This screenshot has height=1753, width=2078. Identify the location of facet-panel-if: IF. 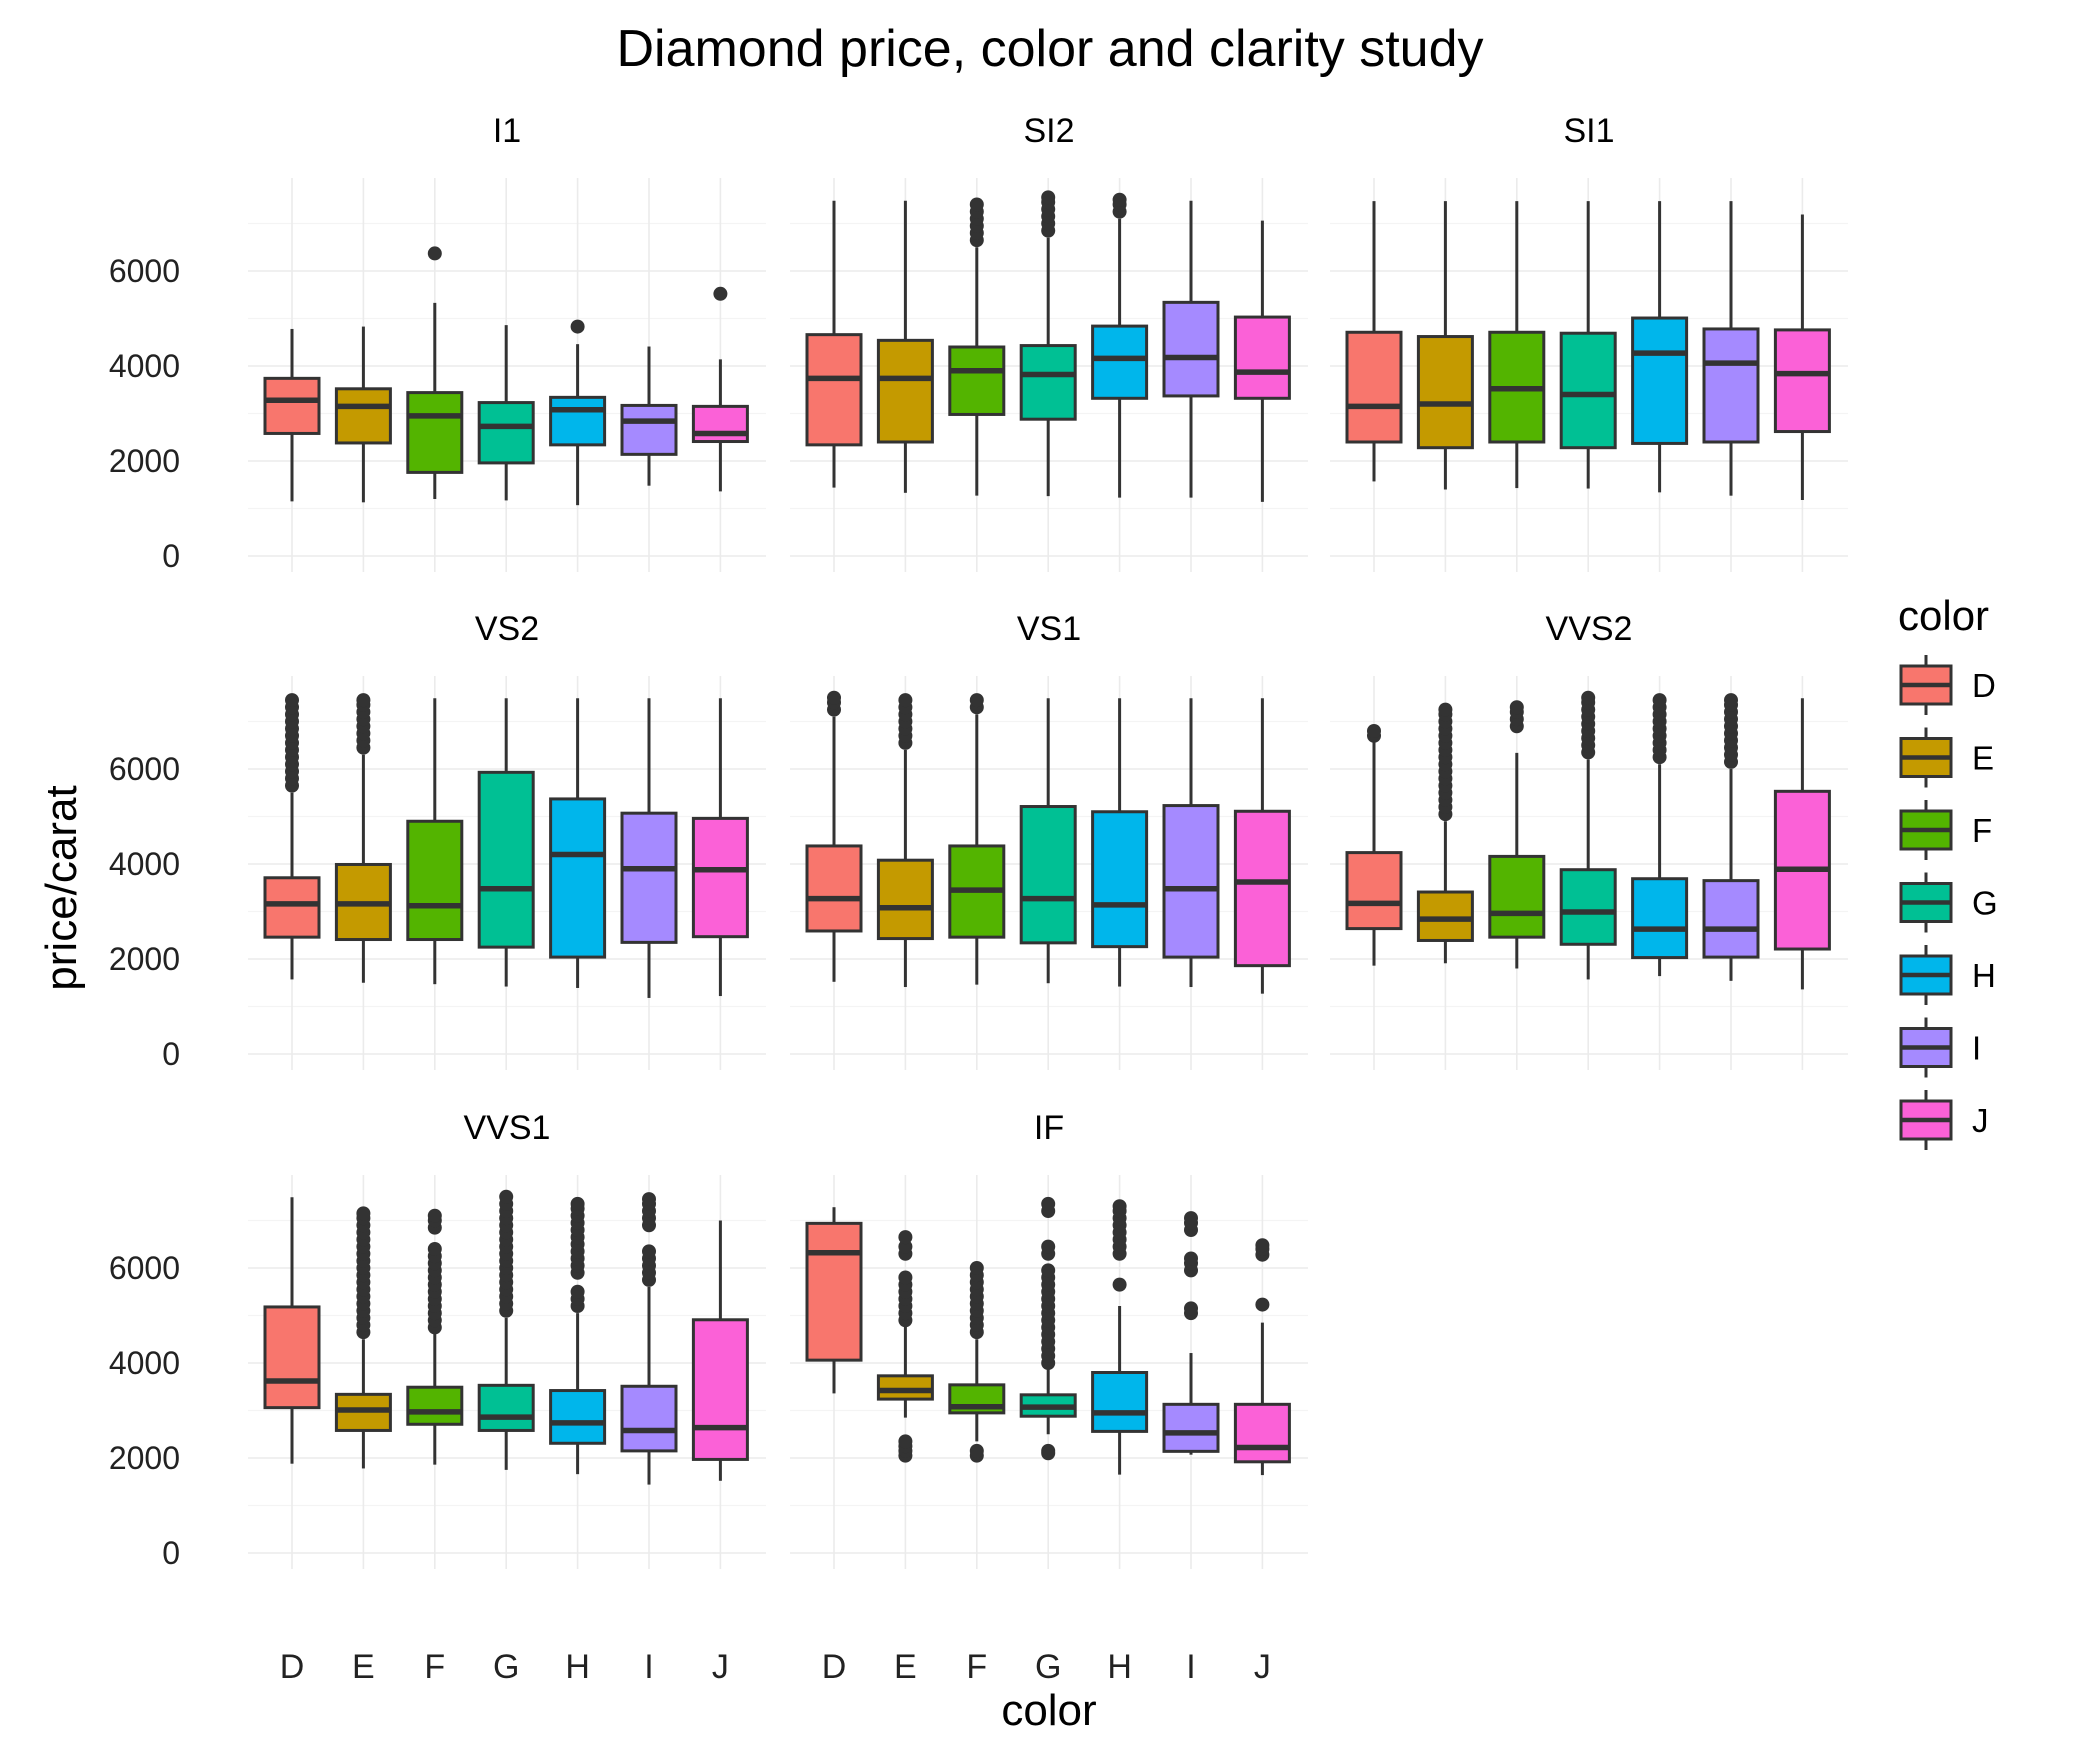
(1049, 1339).